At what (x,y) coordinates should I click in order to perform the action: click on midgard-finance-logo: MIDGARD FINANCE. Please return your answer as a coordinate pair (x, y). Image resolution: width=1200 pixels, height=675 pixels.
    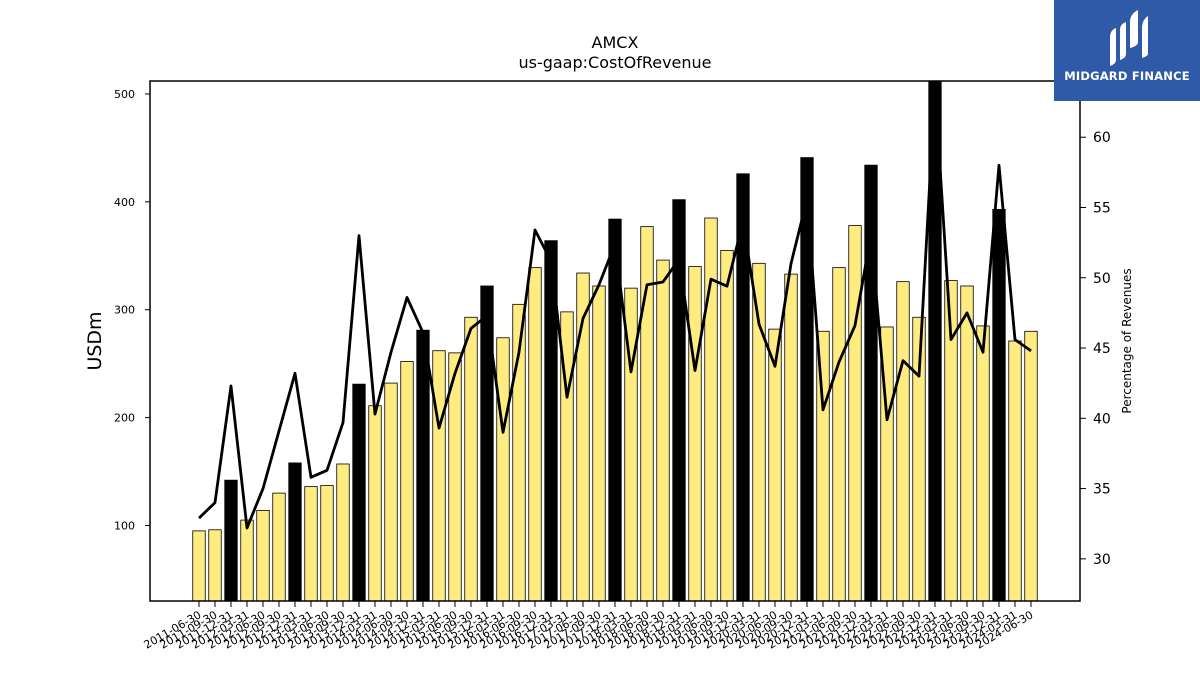
    Looking at the image, I should click on (1127, 50).